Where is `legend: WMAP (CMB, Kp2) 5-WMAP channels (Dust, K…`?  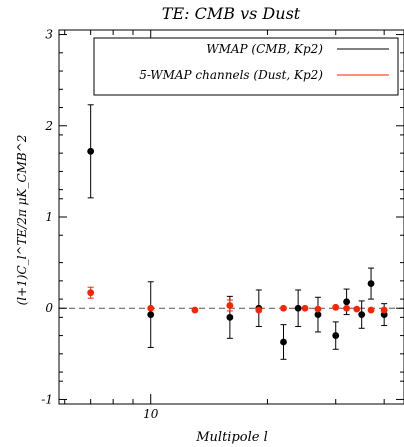 legend: WMAP (CMB, Kp2) 5-WMAP channels (Dust, K… is located at coordinates (246, 66).